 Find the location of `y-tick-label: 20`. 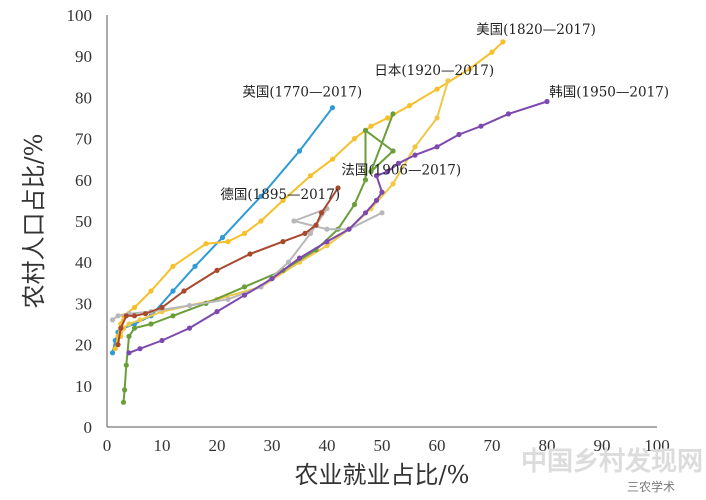

y-tick-label: 20 is located at coordinates (83, 345).